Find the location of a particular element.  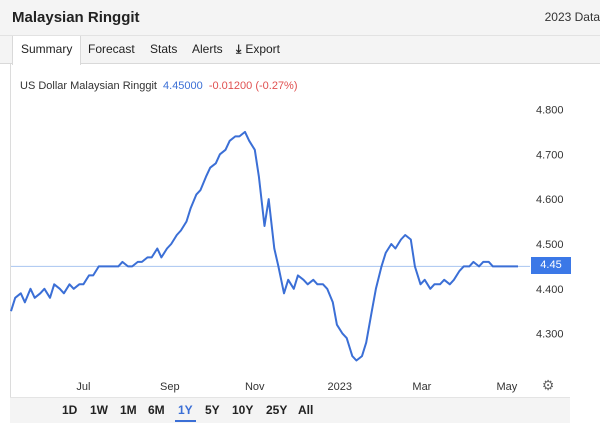

x-tick-label: Jul is located at coordinates (83, 387).